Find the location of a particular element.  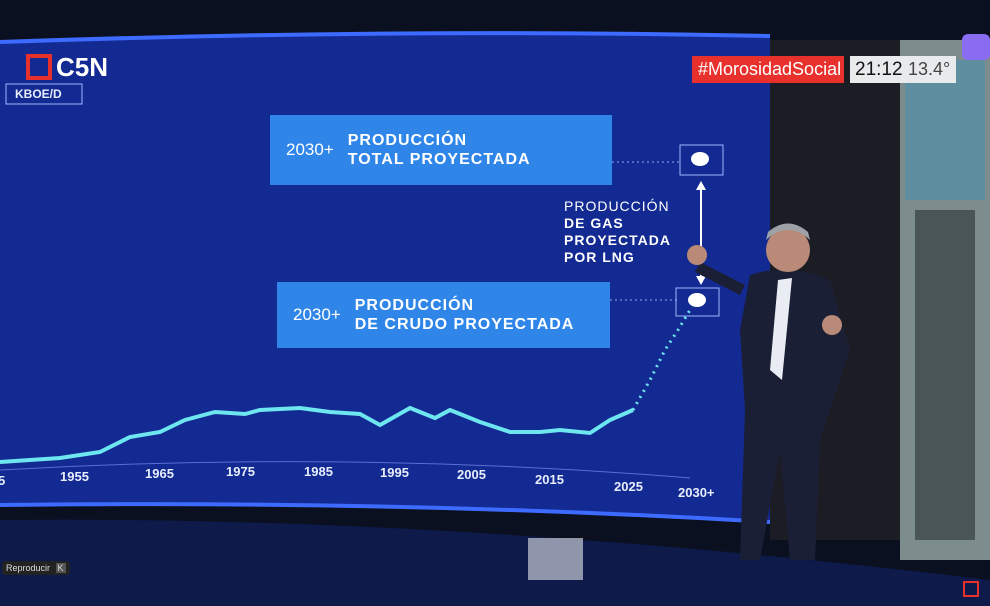

x-label: 1995 is located at coordinates (394, 472).